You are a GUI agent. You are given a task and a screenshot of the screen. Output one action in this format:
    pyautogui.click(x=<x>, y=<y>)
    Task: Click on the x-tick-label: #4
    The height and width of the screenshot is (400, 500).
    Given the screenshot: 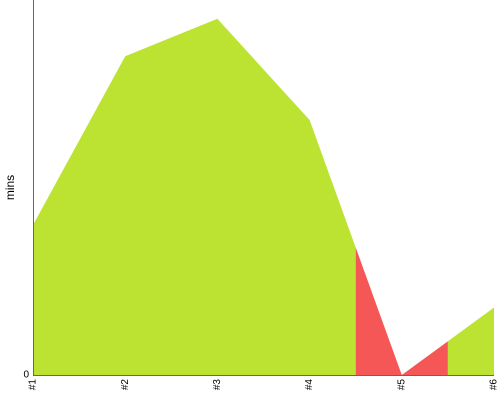 What is the action you would take?
    pyautogui.click(x=309, y=385)
    